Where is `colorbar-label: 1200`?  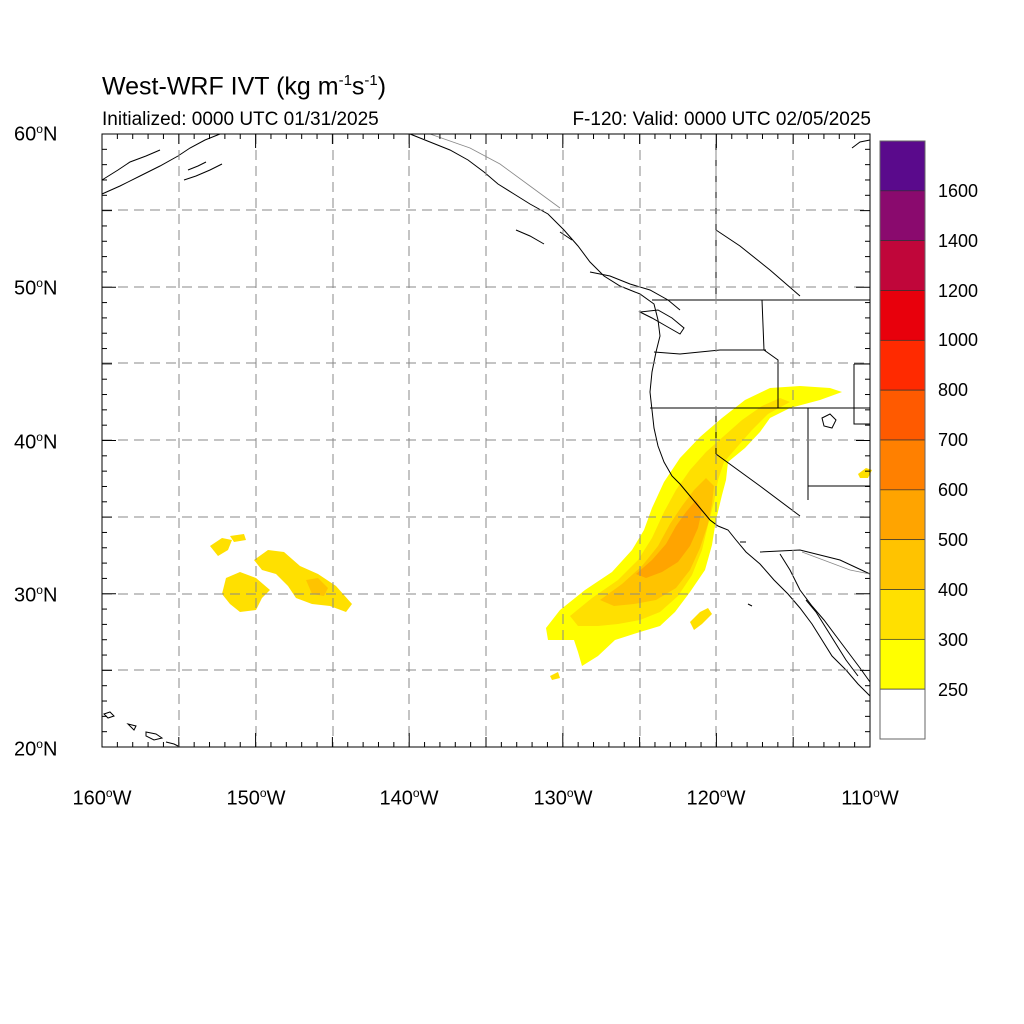
colorbar-label: 1200 is located at coordinates (958, 291).